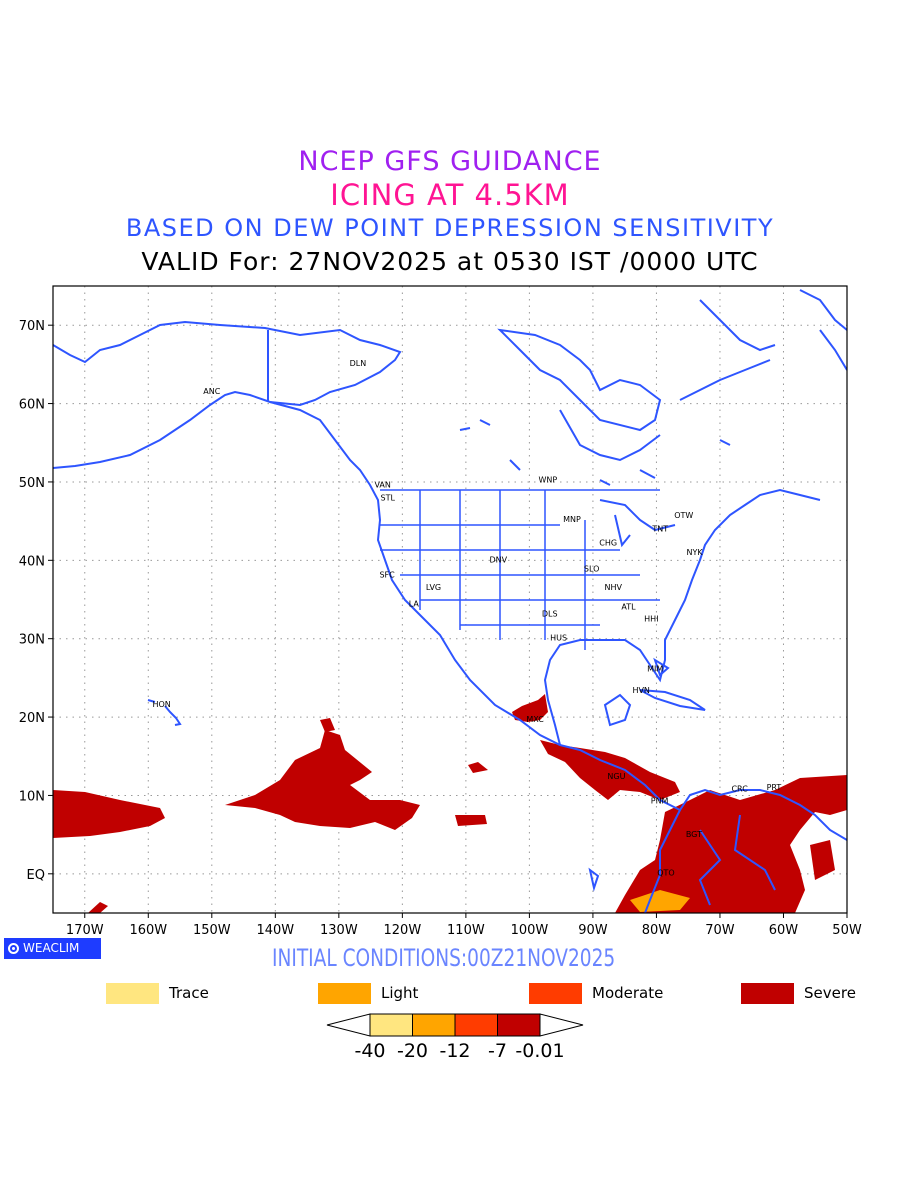 The width and height of the screenshot is (900, 1200). What do you see at coordinates (614, 587) in the screenshot?
I see `city-label: NHV` at bounding box center [614, 587].